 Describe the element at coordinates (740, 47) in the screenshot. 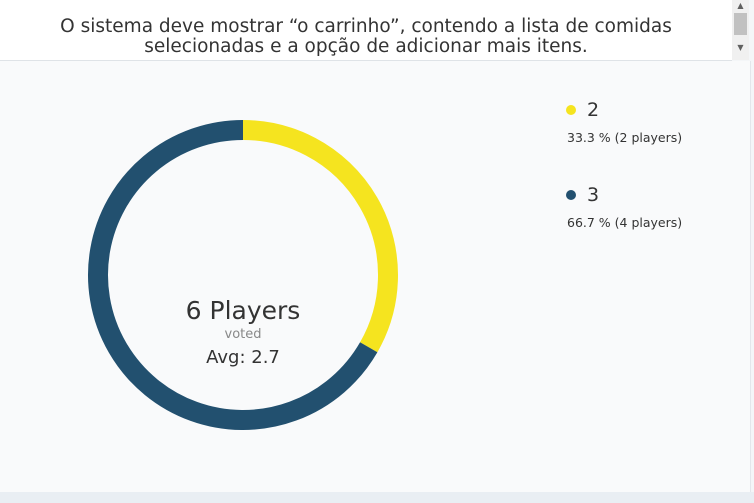

I see `scroll-down-arrow-icon: ▼` at that location.